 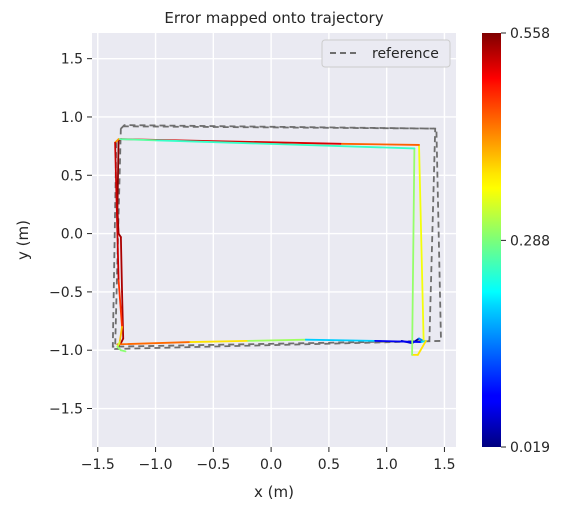 What do you see at coordinates (387, 465) in the screenshot?
I see `x-tick-label: 1.0` at bounding box center [387, 465].